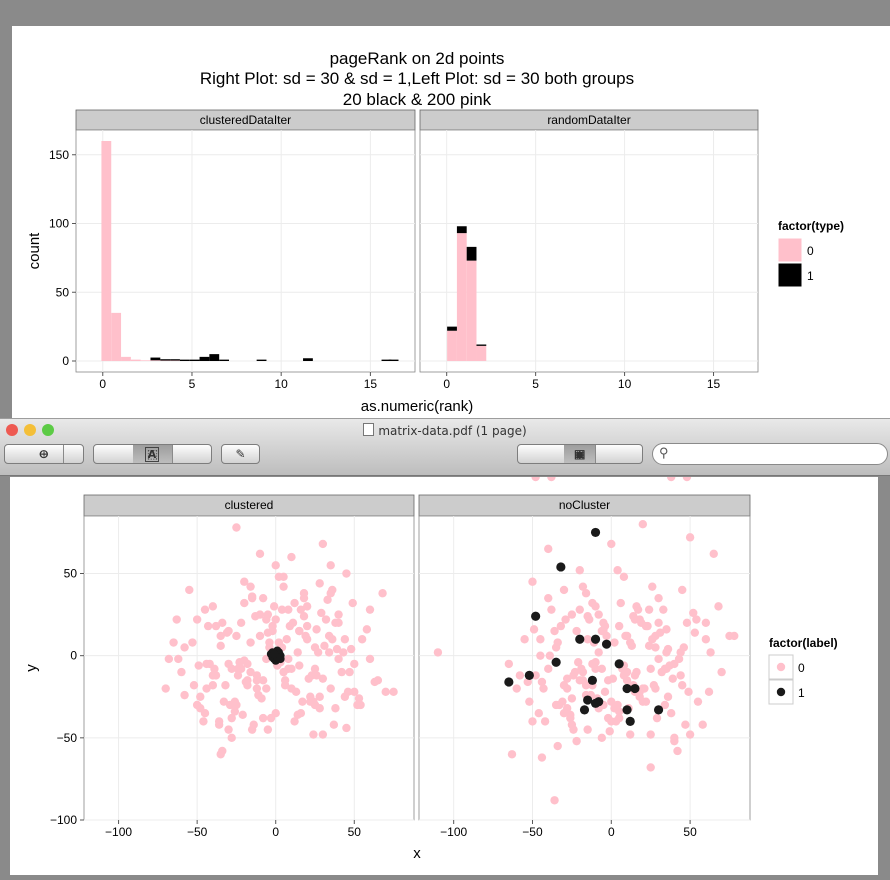 The height and width of the screenshot is (880, 890). Describe the element at coordinates (275, 832) in the screenshot. I see `x-tick-label: 0` at that location.